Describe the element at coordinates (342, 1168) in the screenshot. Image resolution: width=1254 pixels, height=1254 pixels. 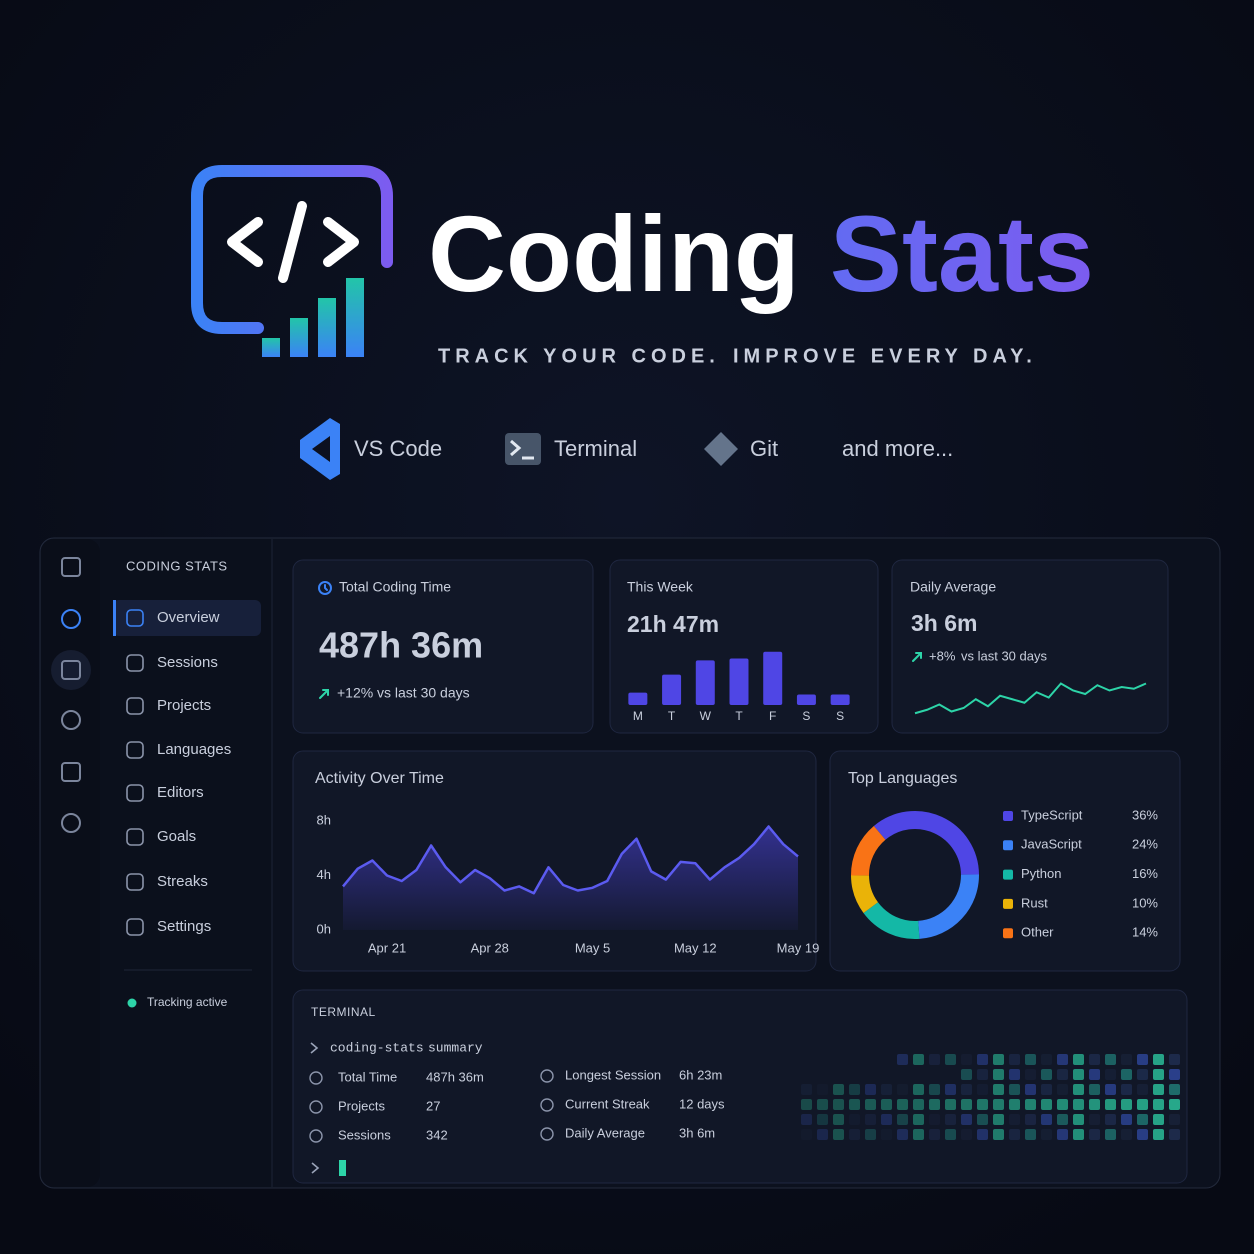
I see `cursor` at that location.